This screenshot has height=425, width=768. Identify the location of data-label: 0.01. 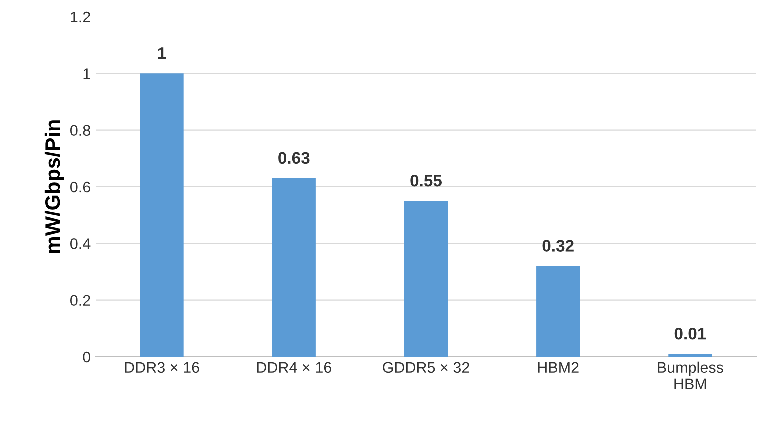
(690, 334).